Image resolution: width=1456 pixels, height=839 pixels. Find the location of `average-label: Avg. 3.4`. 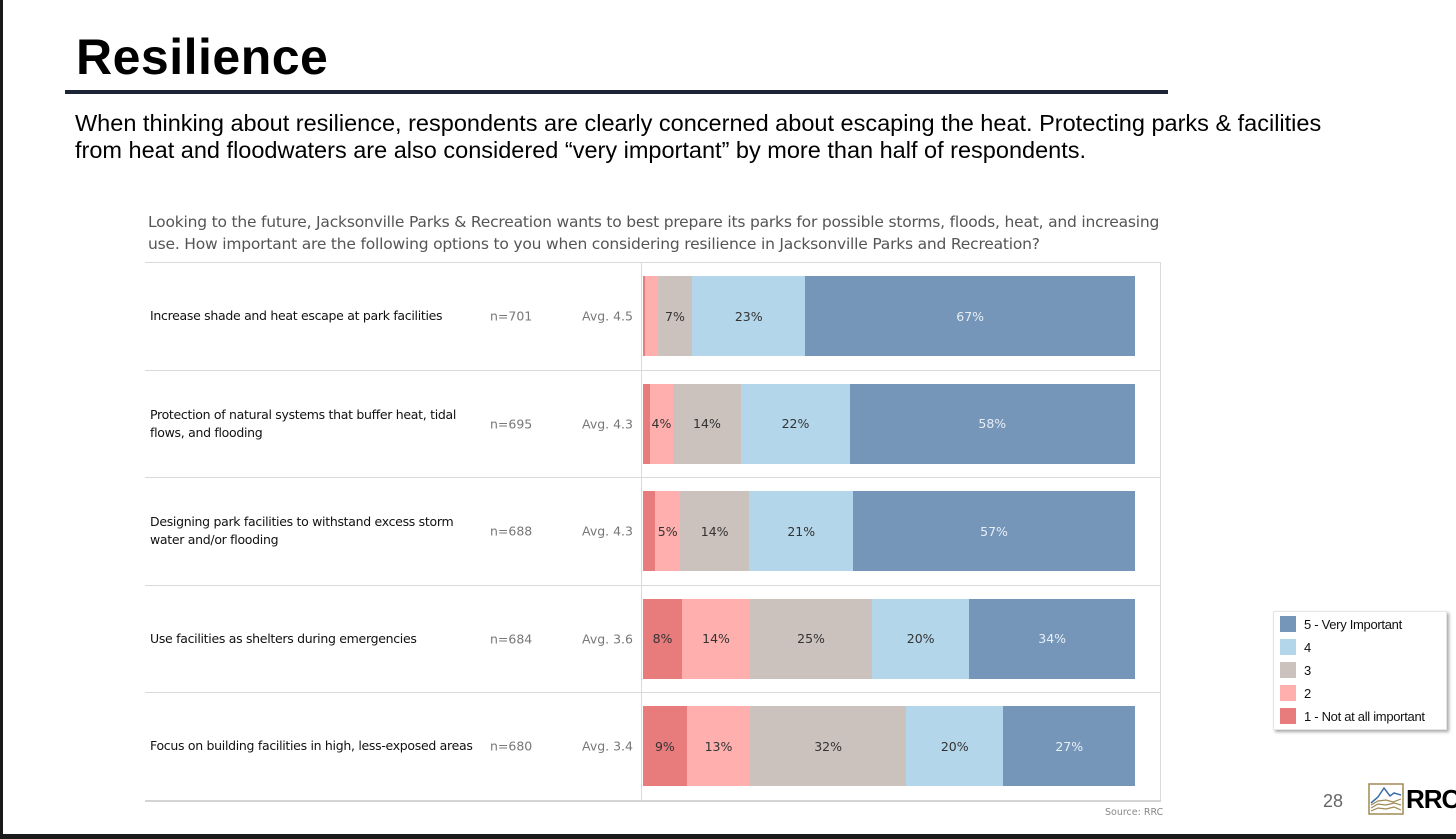

average-label: Avg. 3.4 is located at coordinates (607, 746).